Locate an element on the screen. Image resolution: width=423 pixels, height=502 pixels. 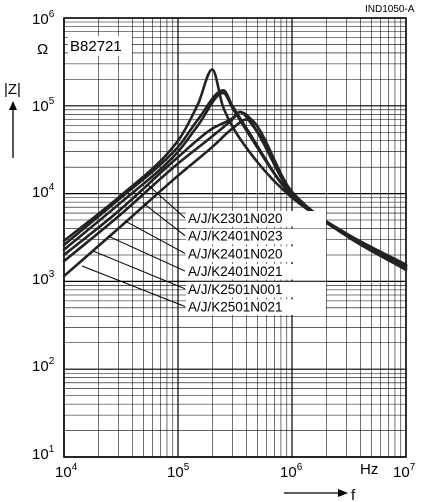
y-axis-arrow-head is located at coordinates (13, 105).